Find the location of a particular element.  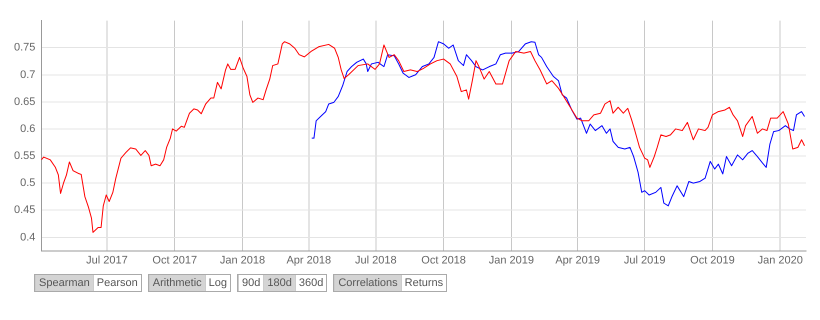

y-tick-label: 0.7 is located at coordinates (28, 74).